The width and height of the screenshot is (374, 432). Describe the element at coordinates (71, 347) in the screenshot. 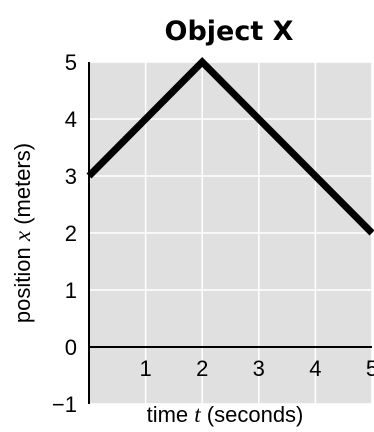

I see `y-tick-label: 0` at that location.